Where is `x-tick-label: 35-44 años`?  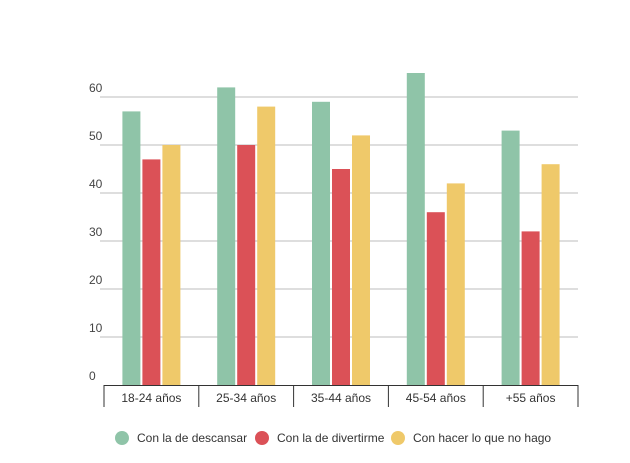 x-tick-label: 35-44 años is located at coordinates (341, 398).